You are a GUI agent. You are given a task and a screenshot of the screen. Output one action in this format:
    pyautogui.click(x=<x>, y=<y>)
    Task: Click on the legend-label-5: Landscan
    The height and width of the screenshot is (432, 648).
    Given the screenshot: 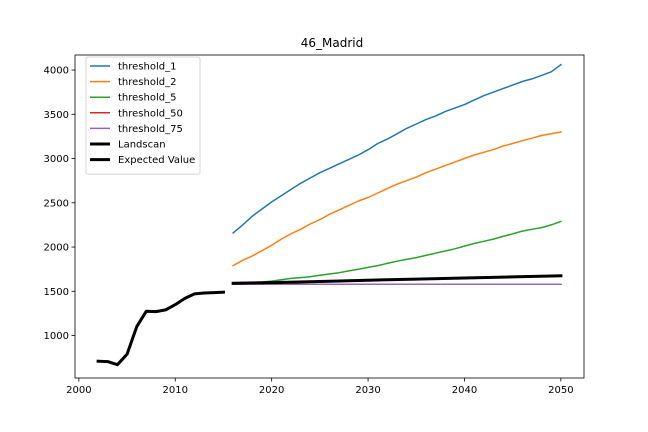 What is the action you would take?
    pyautogui.click(x=142, y=145)
    